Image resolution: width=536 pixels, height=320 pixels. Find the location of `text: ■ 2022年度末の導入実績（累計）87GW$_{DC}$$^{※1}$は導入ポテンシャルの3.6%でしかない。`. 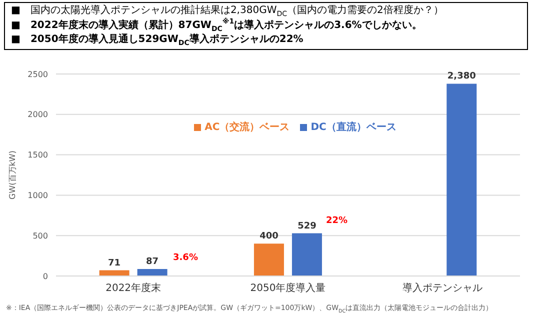

text: ■ 2022年度末の導入実績（累計）87GW$_{DC}$$^{※1}$は導入ポテンシャルの3.6%でしかない。 is located at coordinates (217, 25).